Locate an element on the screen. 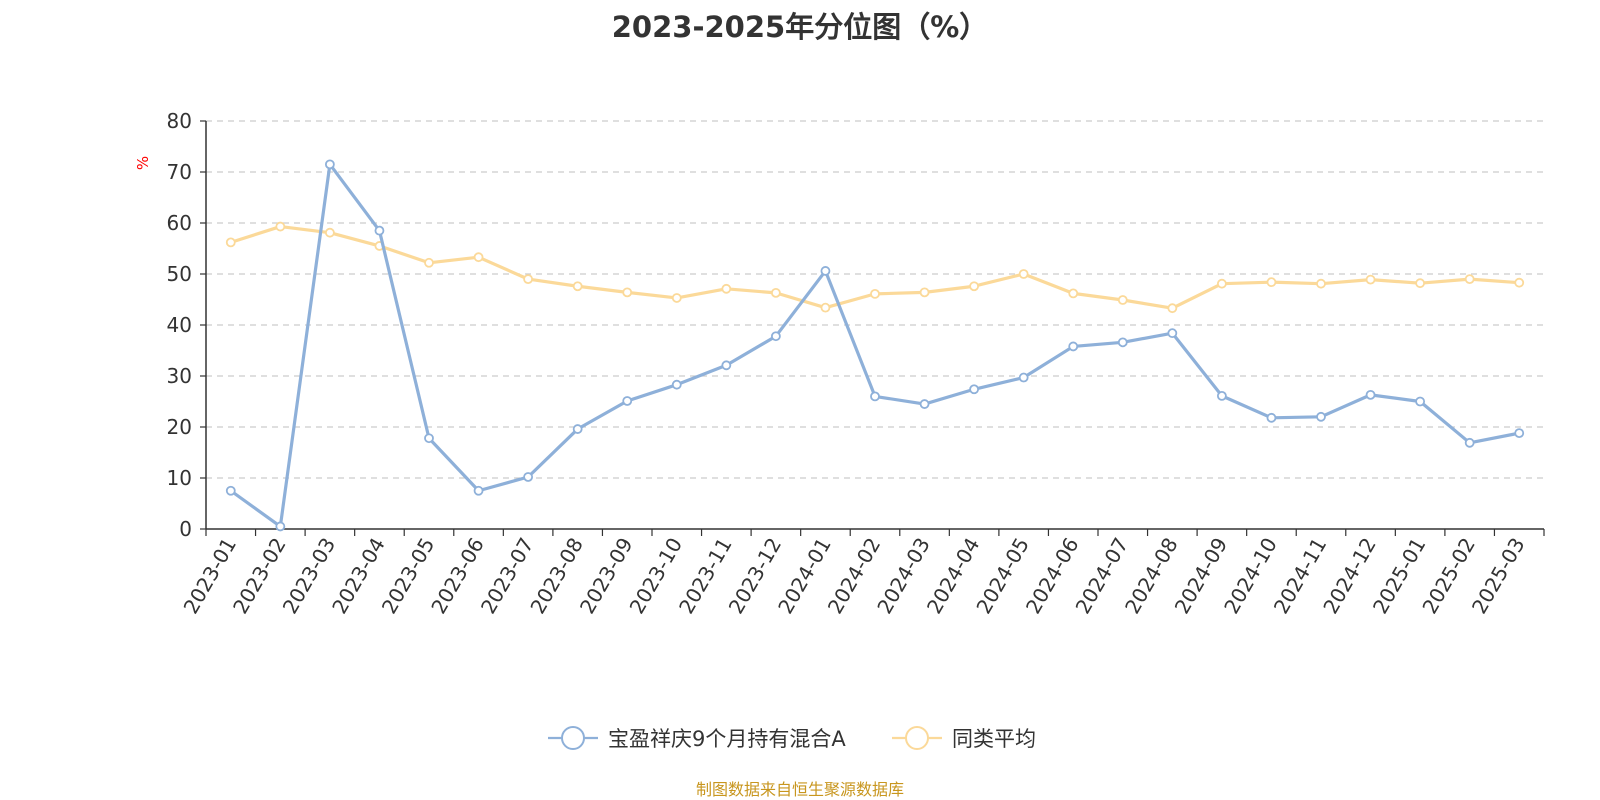 This screenshot has height=800, width=1600. legend: 宝盈祥庆9个月持有混合A 同类平均 is located at coordinates (792, 738).